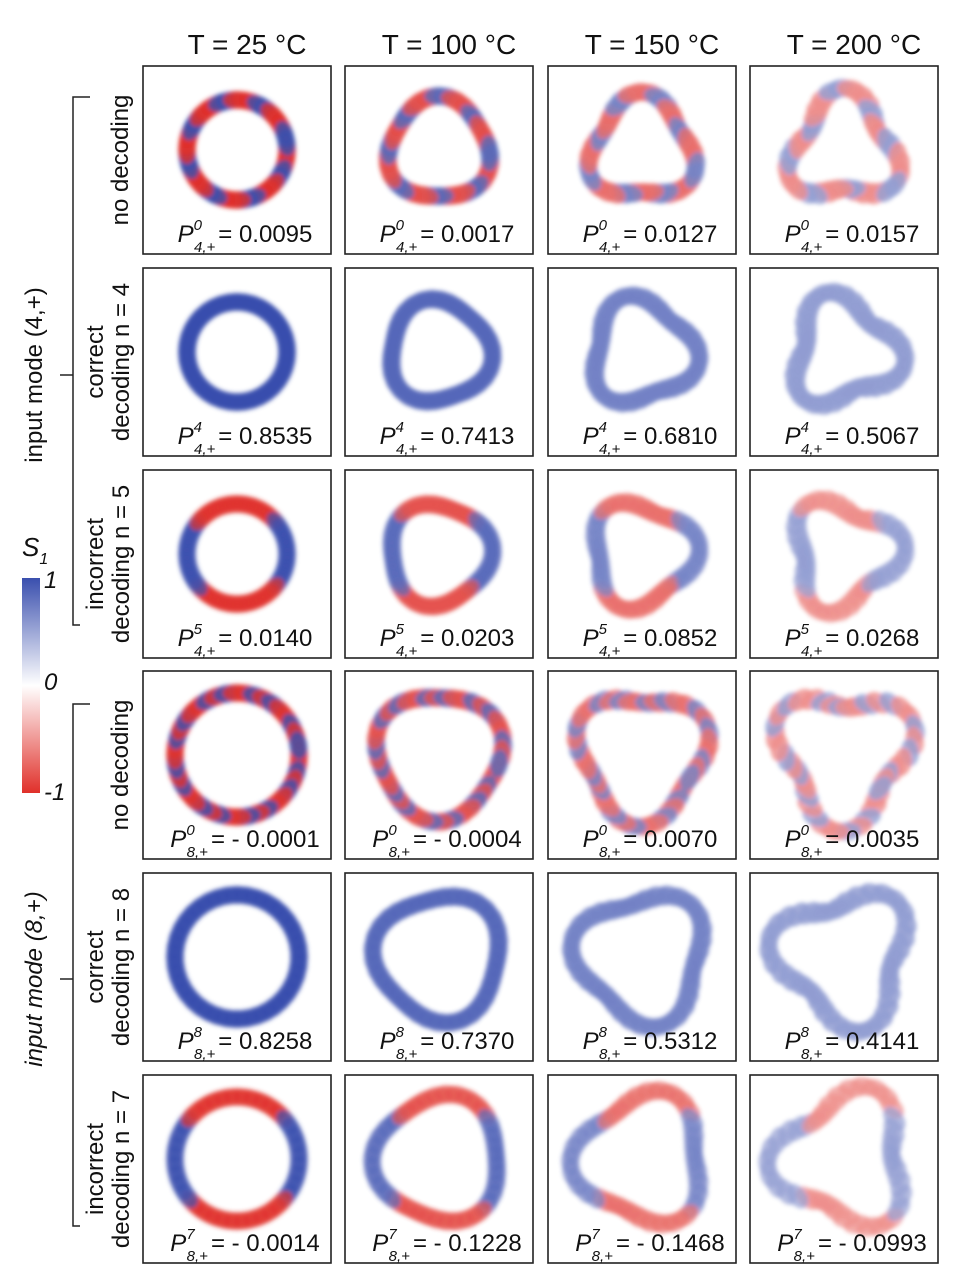 This screenshot has height=1286, width=973. What do you see at coordinates (670, 436) in the screenshot?
I see `label-value: = 0.6810` at bounding box center [670, 436].